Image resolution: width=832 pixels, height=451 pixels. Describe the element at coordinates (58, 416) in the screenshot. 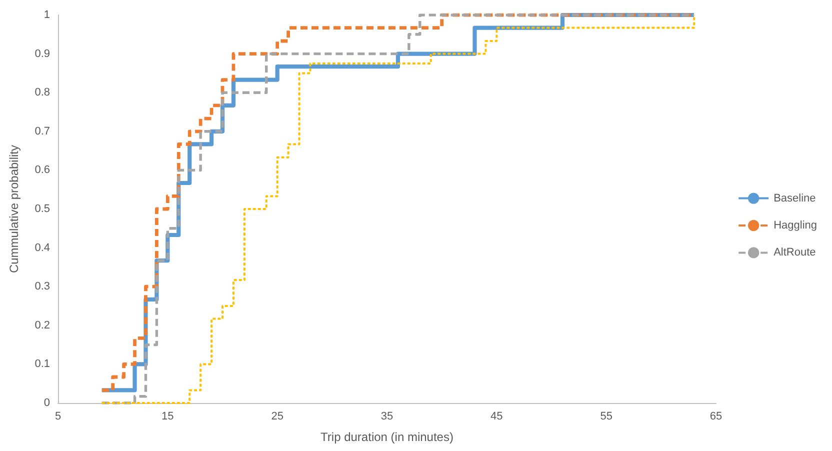

I see `x-tick-label: 5` at that location.